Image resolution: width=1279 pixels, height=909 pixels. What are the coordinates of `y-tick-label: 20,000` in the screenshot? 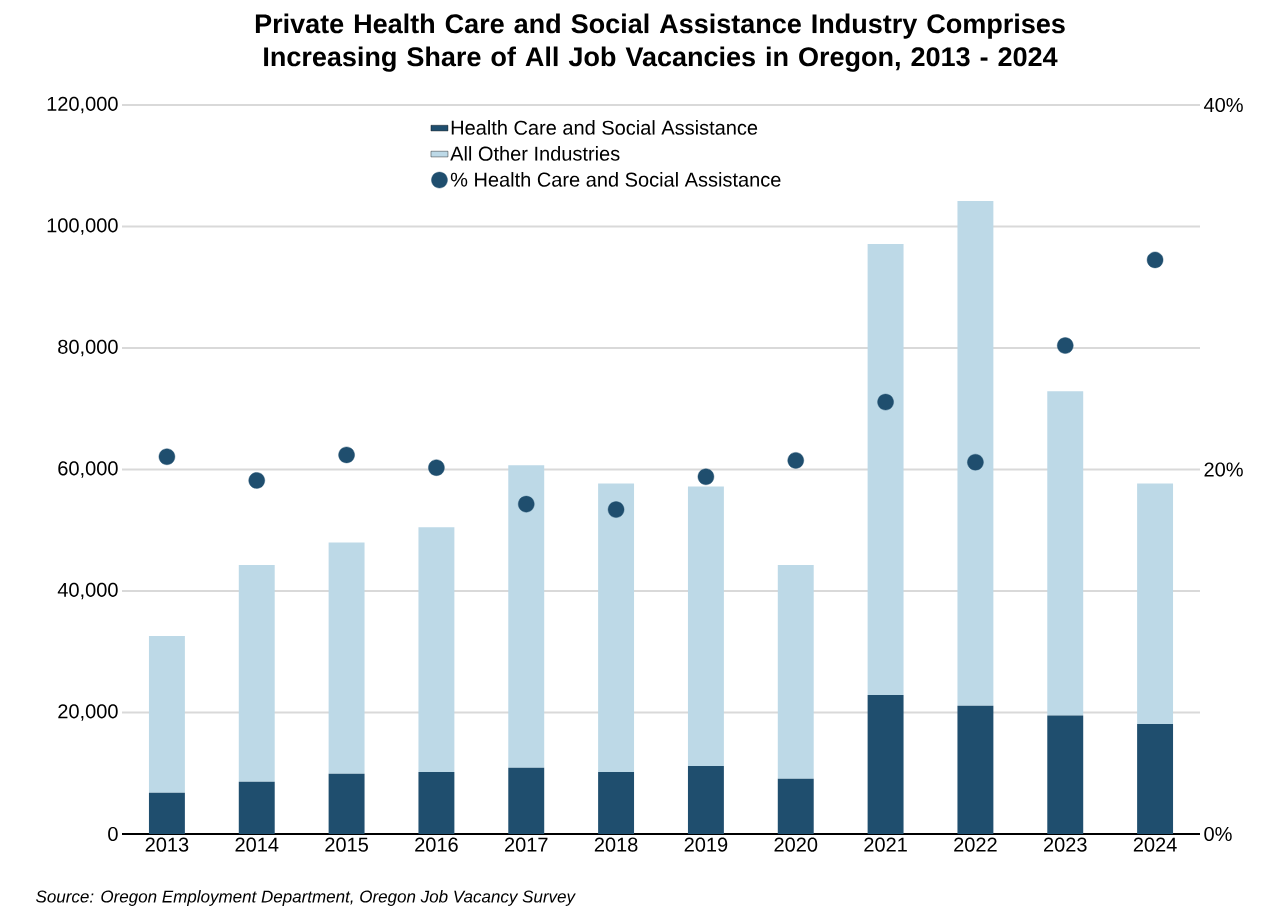 It's located at (88, 712).